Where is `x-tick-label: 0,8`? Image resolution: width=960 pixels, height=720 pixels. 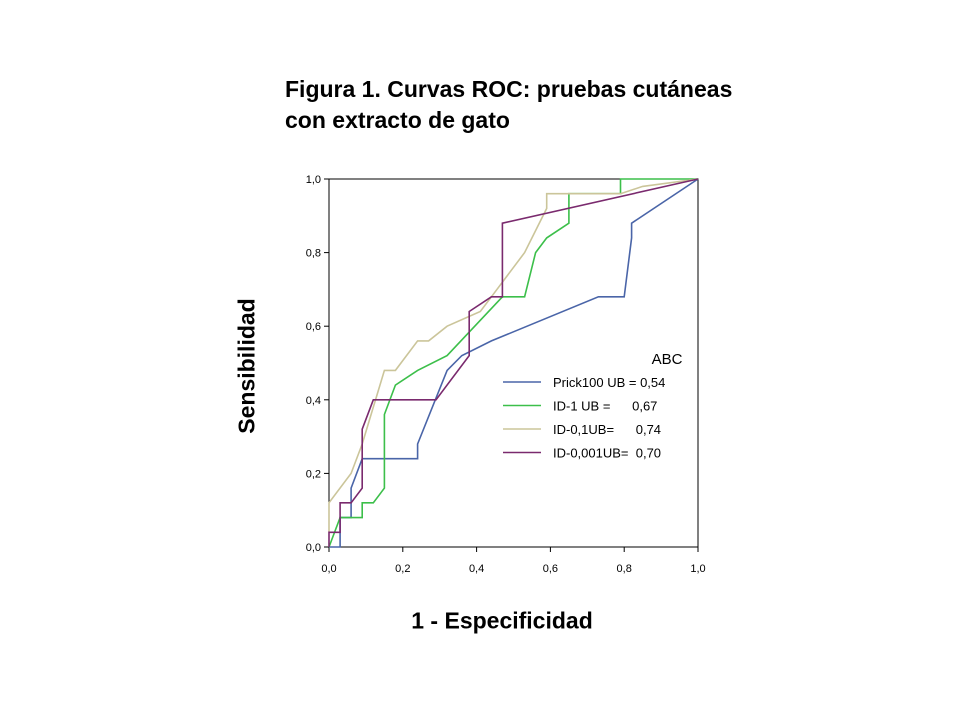
x-tick-label: 0,8 is located at coordinates (624, 569).